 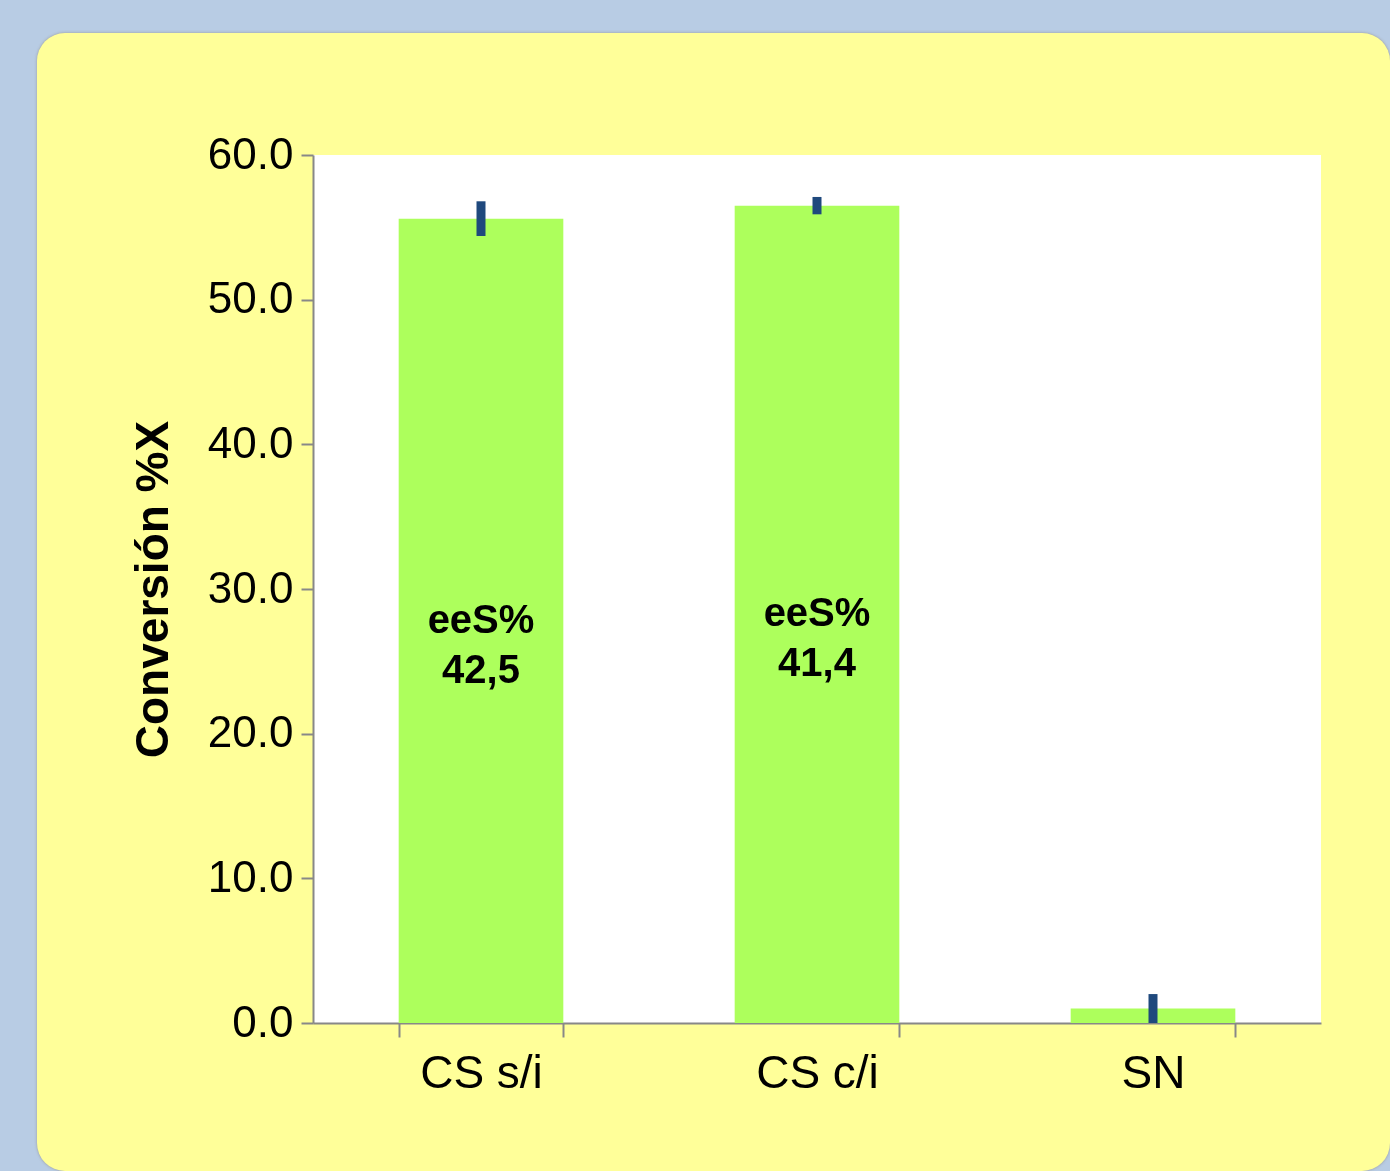 What do you see at coordinates (250, 732) in the screenshot?
I see `y-tick-label: 20.0` at bounding box center [250, 732].